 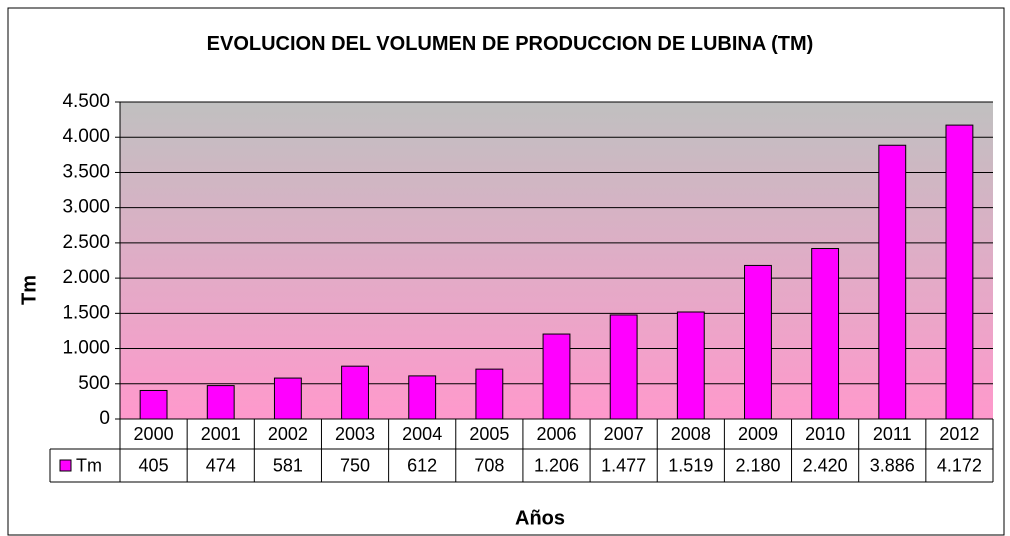 I want to click on y-tick-label: 1.500, so click(x=86, y=312).